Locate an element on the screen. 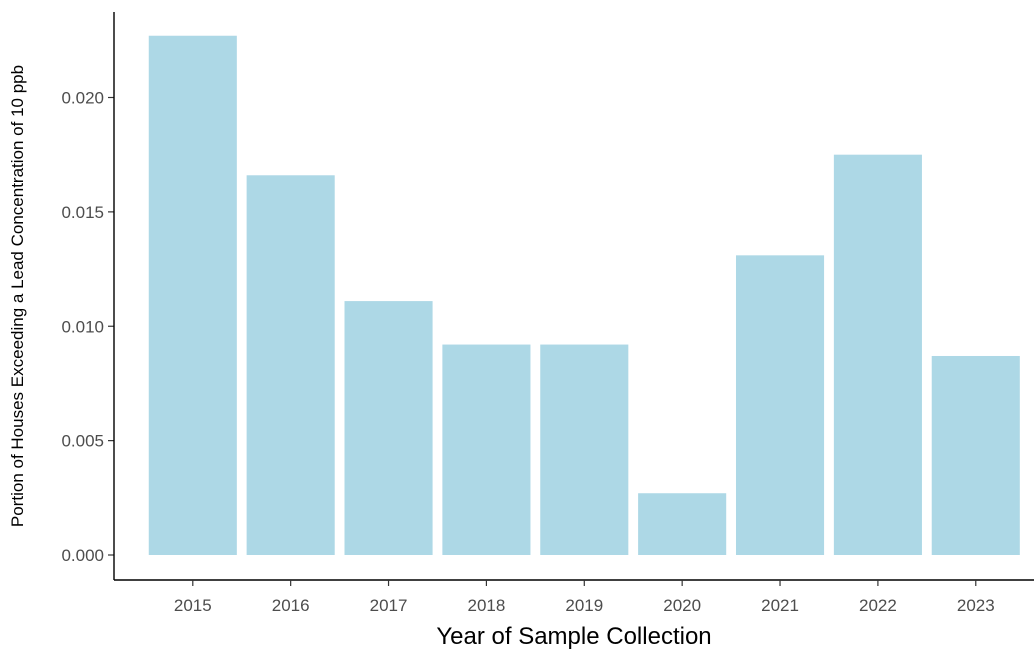 The width and height of the screenshot is (1034, 657). bar-2022 is located at coordinates (877, 354).